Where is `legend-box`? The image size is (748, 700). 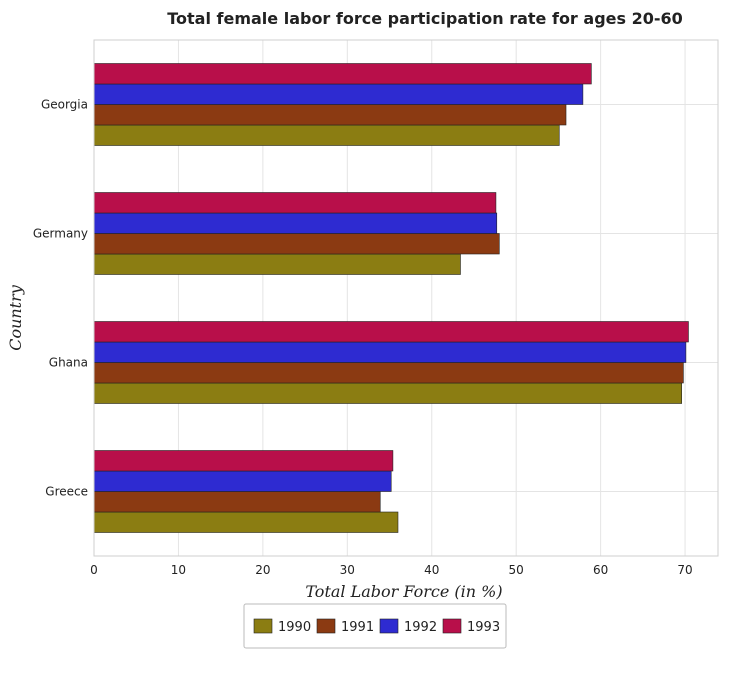 legend-box is located at coordinates (375, 626).